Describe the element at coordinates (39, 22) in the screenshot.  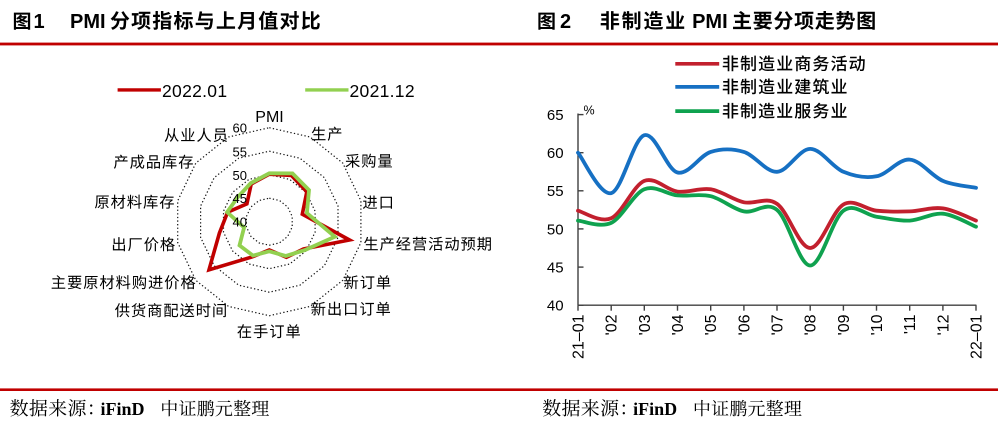
I see `svg-text: 1` at that location.